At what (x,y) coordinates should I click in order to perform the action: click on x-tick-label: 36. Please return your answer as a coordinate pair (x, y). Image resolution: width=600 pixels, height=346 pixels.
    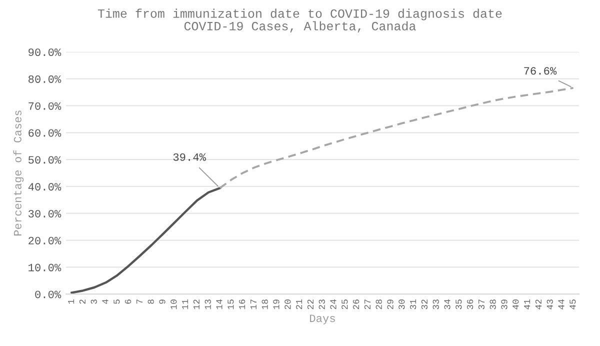
    Looking at the image, I should click on (470, 305).